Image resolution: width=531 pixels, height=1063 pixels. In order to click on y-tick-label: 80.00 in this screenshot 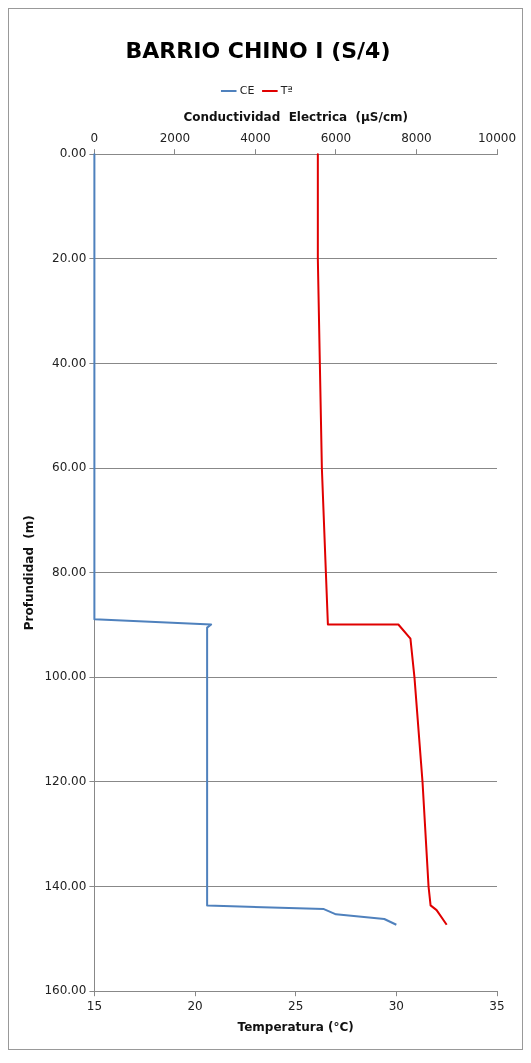, I will do `click(69, 571)`.